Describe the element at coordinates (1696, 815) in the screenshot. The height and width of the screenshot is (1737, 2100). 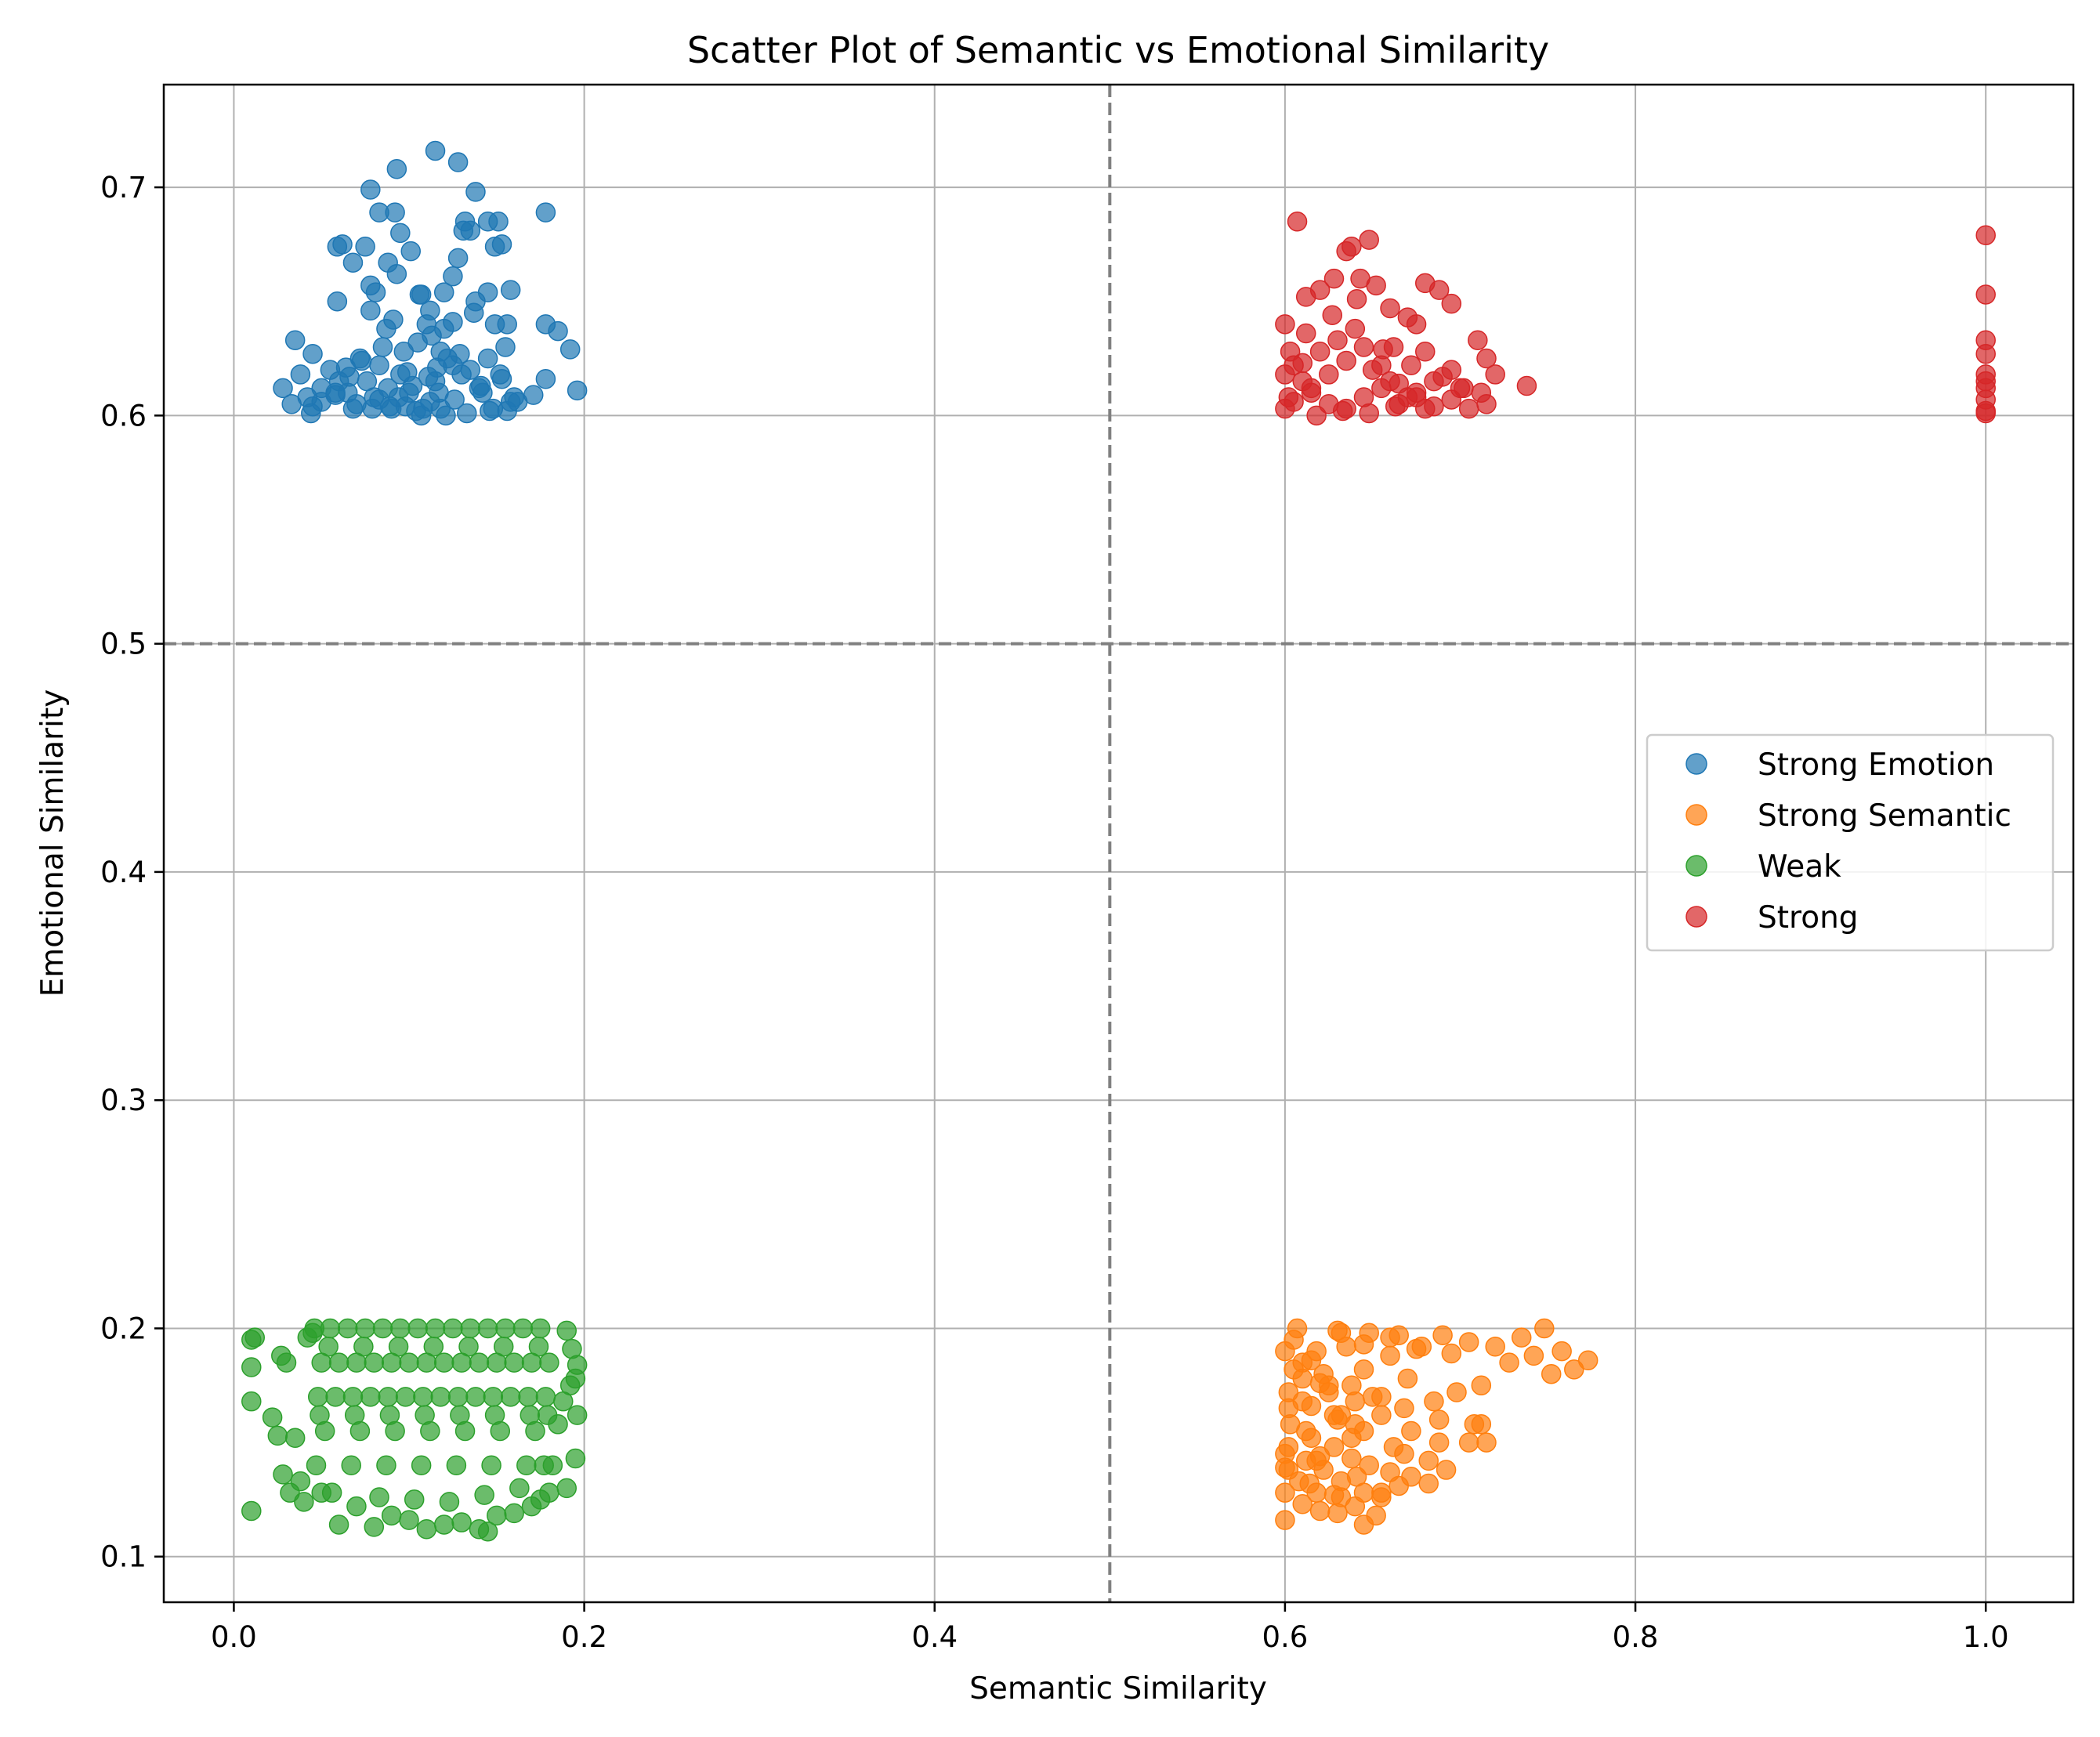
I see `legend-marker-strong-semantic` at that location.